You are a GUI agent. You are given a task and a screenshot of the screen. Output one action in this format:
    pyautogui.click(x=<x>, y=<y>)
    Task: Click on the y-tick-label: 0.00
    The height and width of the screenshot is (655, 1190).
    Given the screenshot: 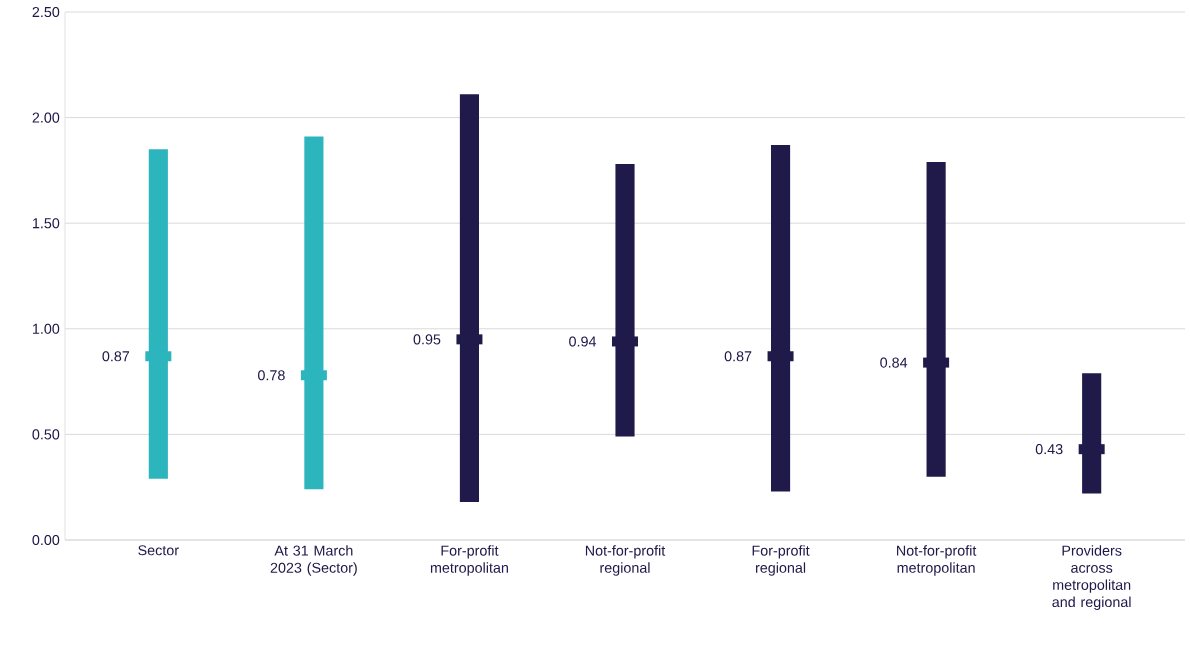 What is the action you would take?
    pyautogui.click(x=46, y=540)
    